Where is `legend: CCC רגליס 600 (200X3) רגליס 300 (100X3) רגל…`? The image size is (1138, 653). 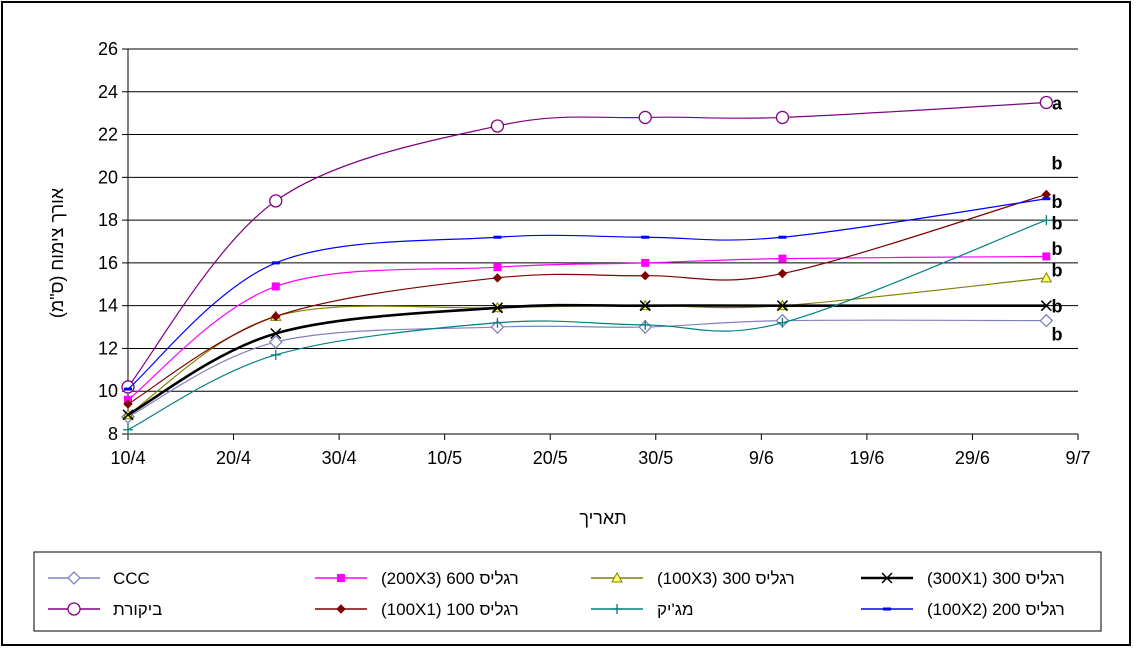
legend: CCC רגליס 600 (200X3) רגליס 300 (100X3) רגל… is located at coordinates (556, 594).